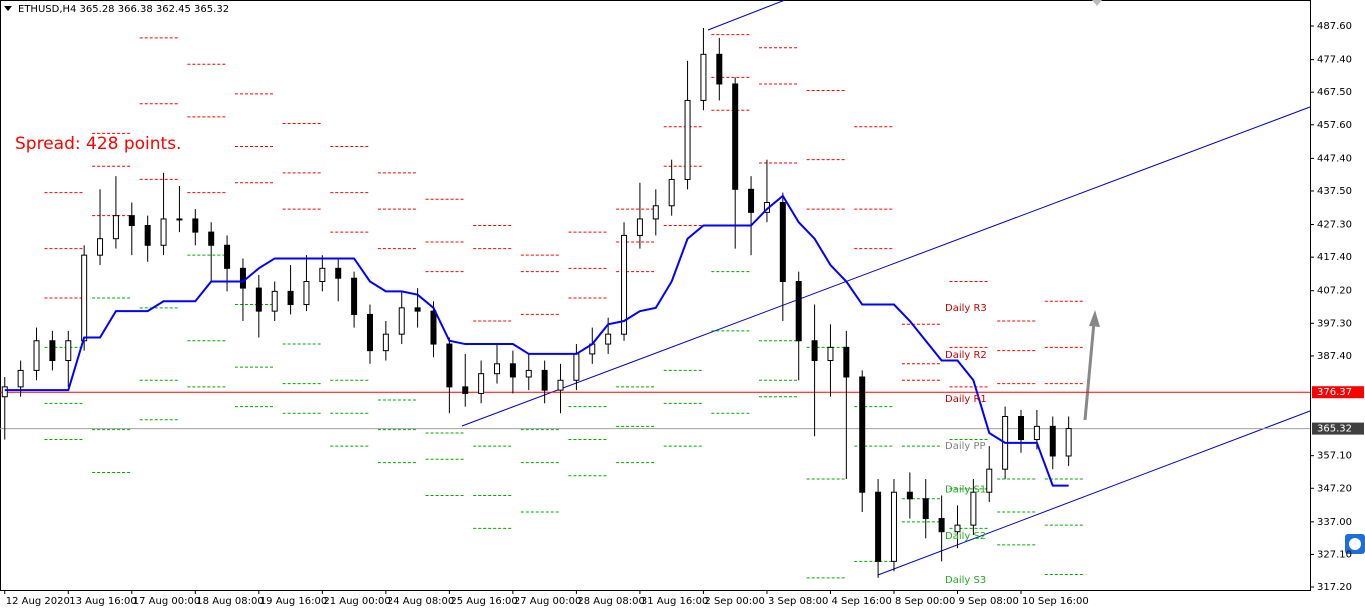 This screenshot has height=614, width=1365. Describe the element at coordinates (356, 601) in the screenshot. I see `x-tick-label: 21 Aug 00:00` at that location.